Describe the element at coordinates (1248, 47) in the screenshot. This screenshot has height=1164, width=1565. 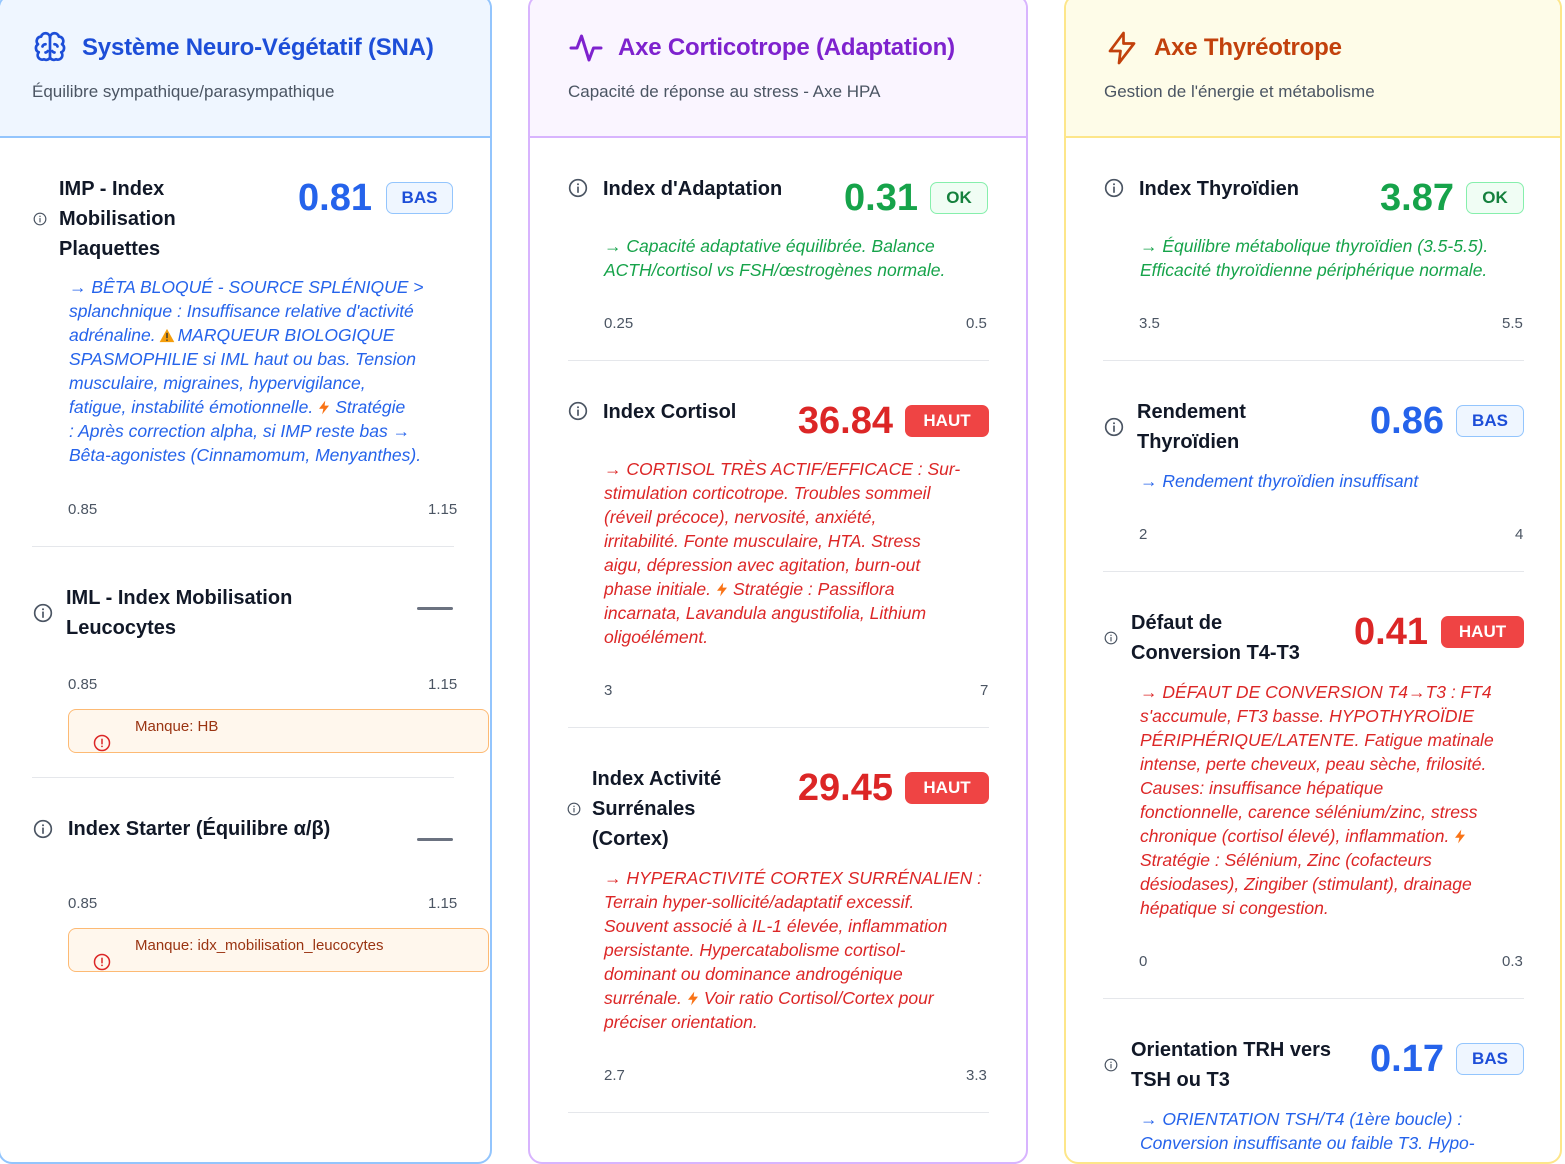
I see `thyreotrope-title: Axe Thyréotrope` at that location.